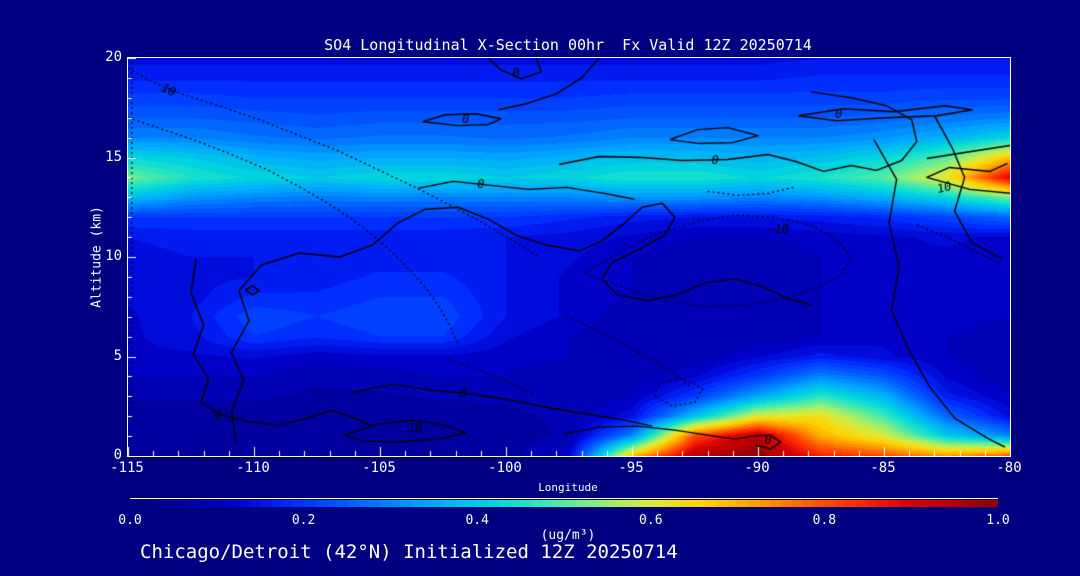 The image size is (1080, 576). I want to click on y-tick-label: 10, so click(113, 256).